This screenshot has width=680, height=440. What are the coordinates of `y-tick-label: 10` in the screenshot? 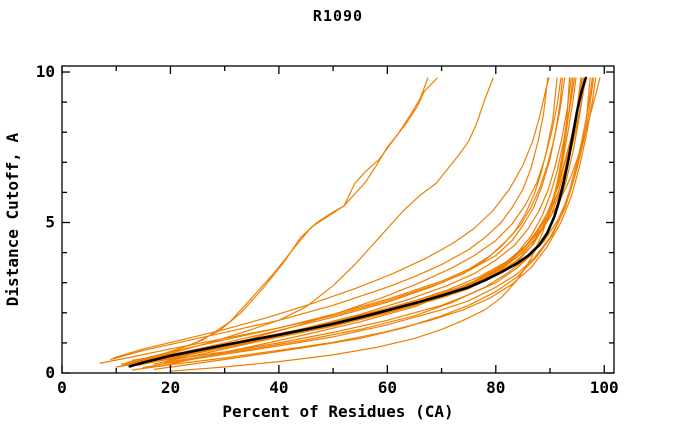 It's located at (45, 71).